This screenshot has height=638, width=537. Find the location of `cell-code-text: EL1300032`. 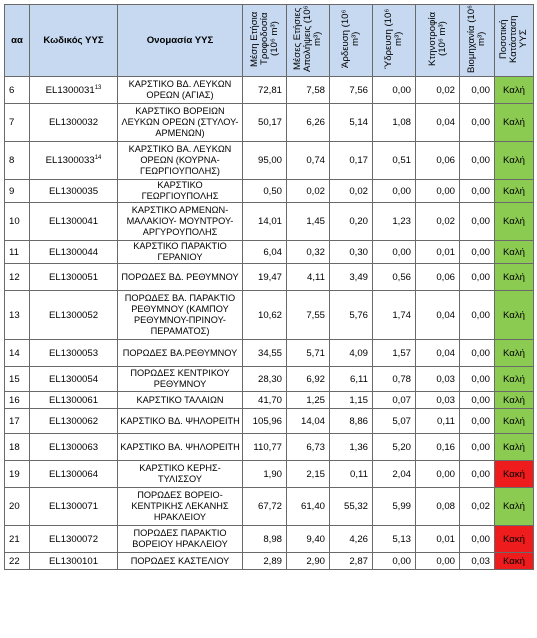

cell-code-text: EL1300032 is located at coordinates (73, 122).